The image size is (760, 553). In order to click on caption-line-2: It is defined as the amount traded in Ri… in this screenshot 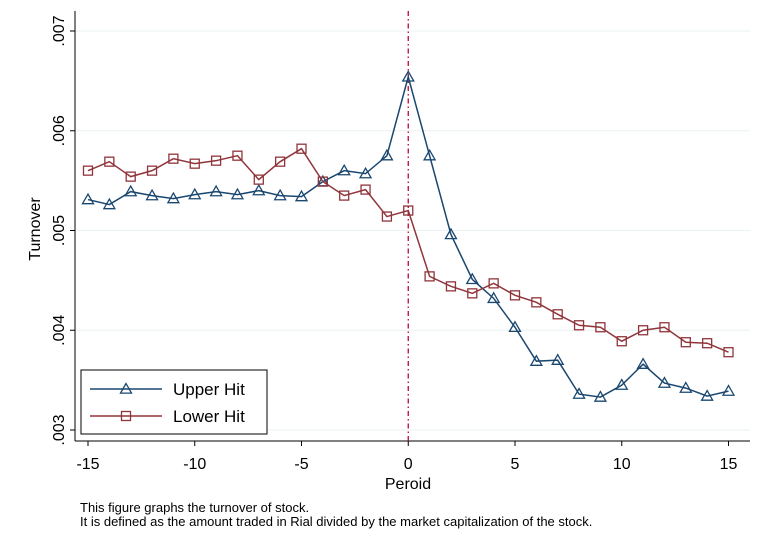, I will do `click(336, 521)`.